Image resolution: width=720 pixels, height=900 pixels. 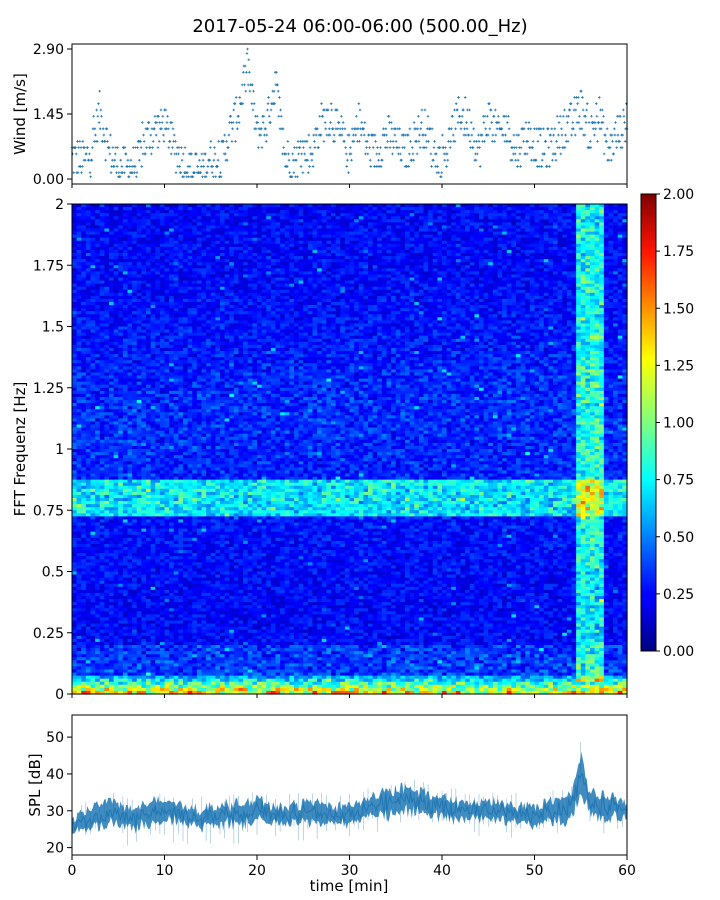 What do you see at coordinates (48, 180) in the screenshot?
I see `wind-y-tick-label-0: 0.00` at bounding box center [48, 180].